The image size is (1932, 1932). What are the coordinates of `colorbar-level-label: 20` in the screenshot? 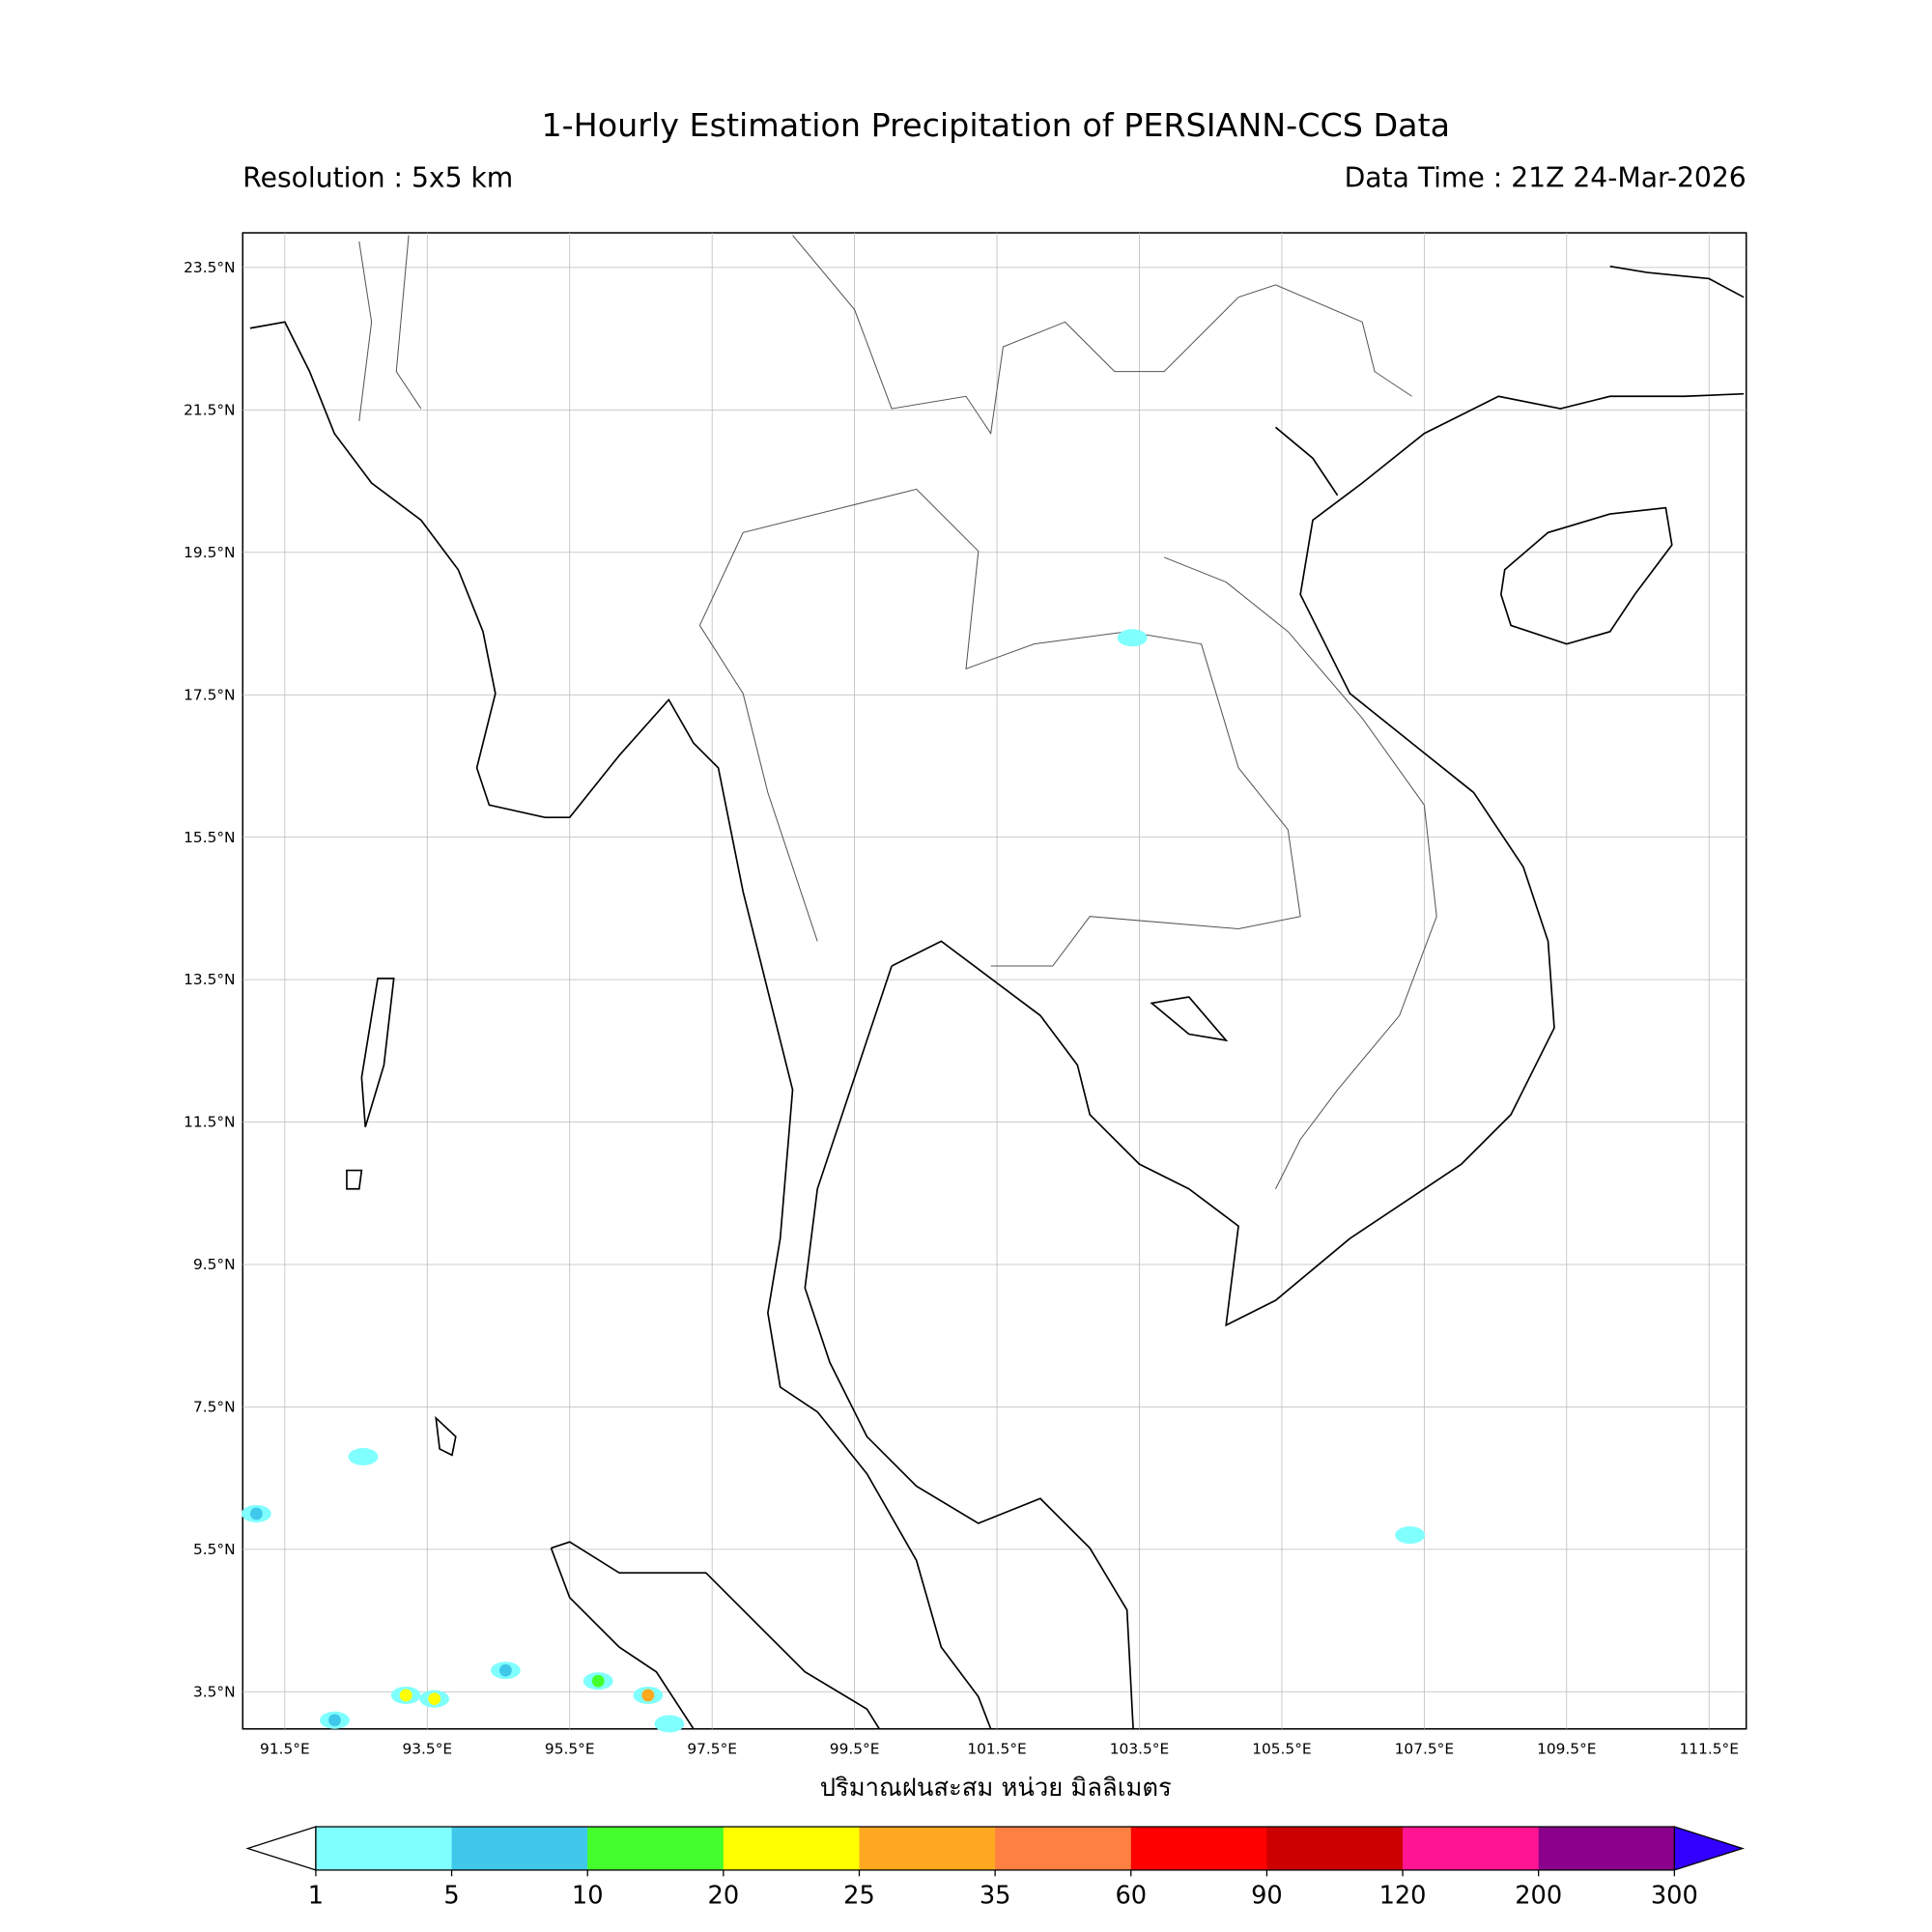 It's located at (724, 1896).